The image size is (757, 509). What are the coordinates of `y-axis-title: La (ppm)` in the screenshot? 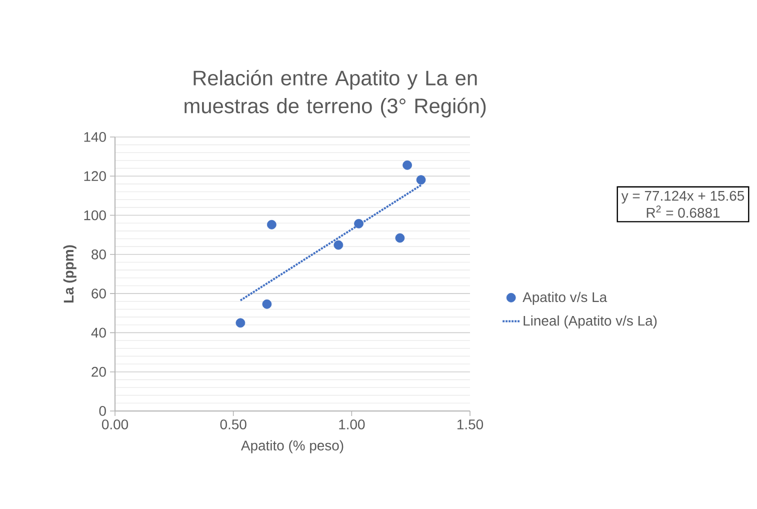 It's located at (69, 273).